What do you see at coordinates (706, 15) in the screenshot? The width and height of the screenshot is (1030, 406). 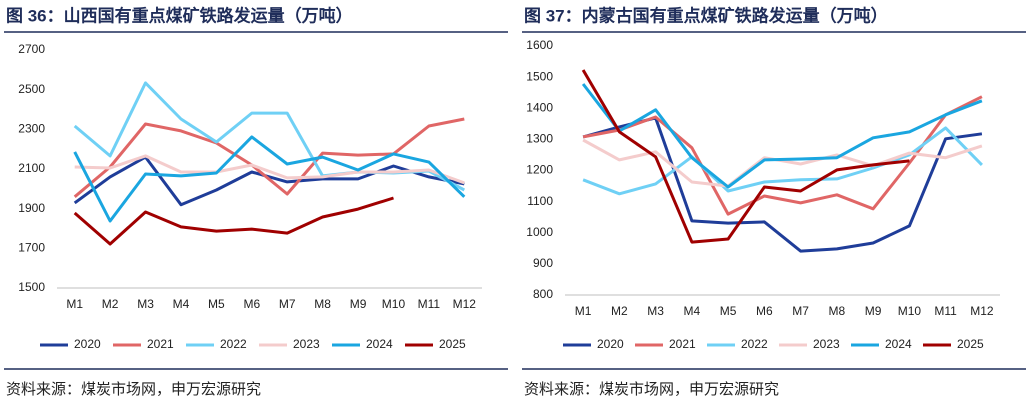 I see `chart-title: 图 37：内蒙古国有重点煤矿铁路发运量（万吨）` at bounding box center [706, 15].